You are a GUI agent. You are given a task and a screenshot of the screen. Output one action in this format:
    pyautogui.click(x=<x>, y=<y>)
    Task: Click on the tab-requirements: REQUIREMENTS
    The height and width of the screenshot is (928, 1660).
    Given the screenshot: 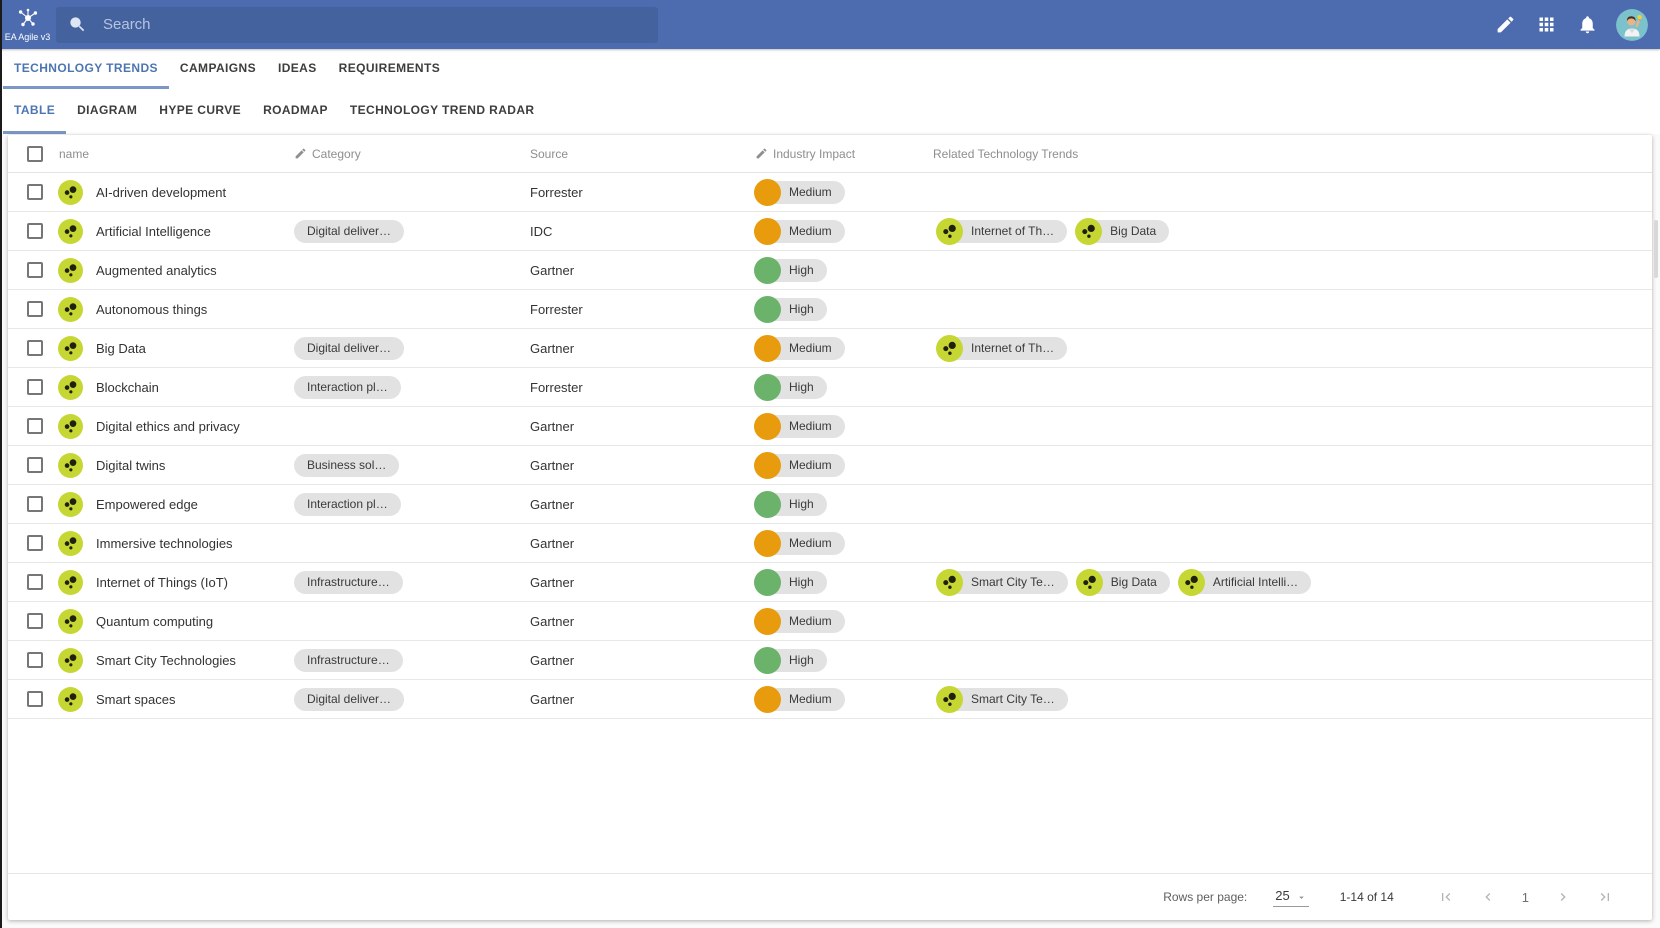 What is the action you would take?
    pyautogui.click(x=389, y=67)
    